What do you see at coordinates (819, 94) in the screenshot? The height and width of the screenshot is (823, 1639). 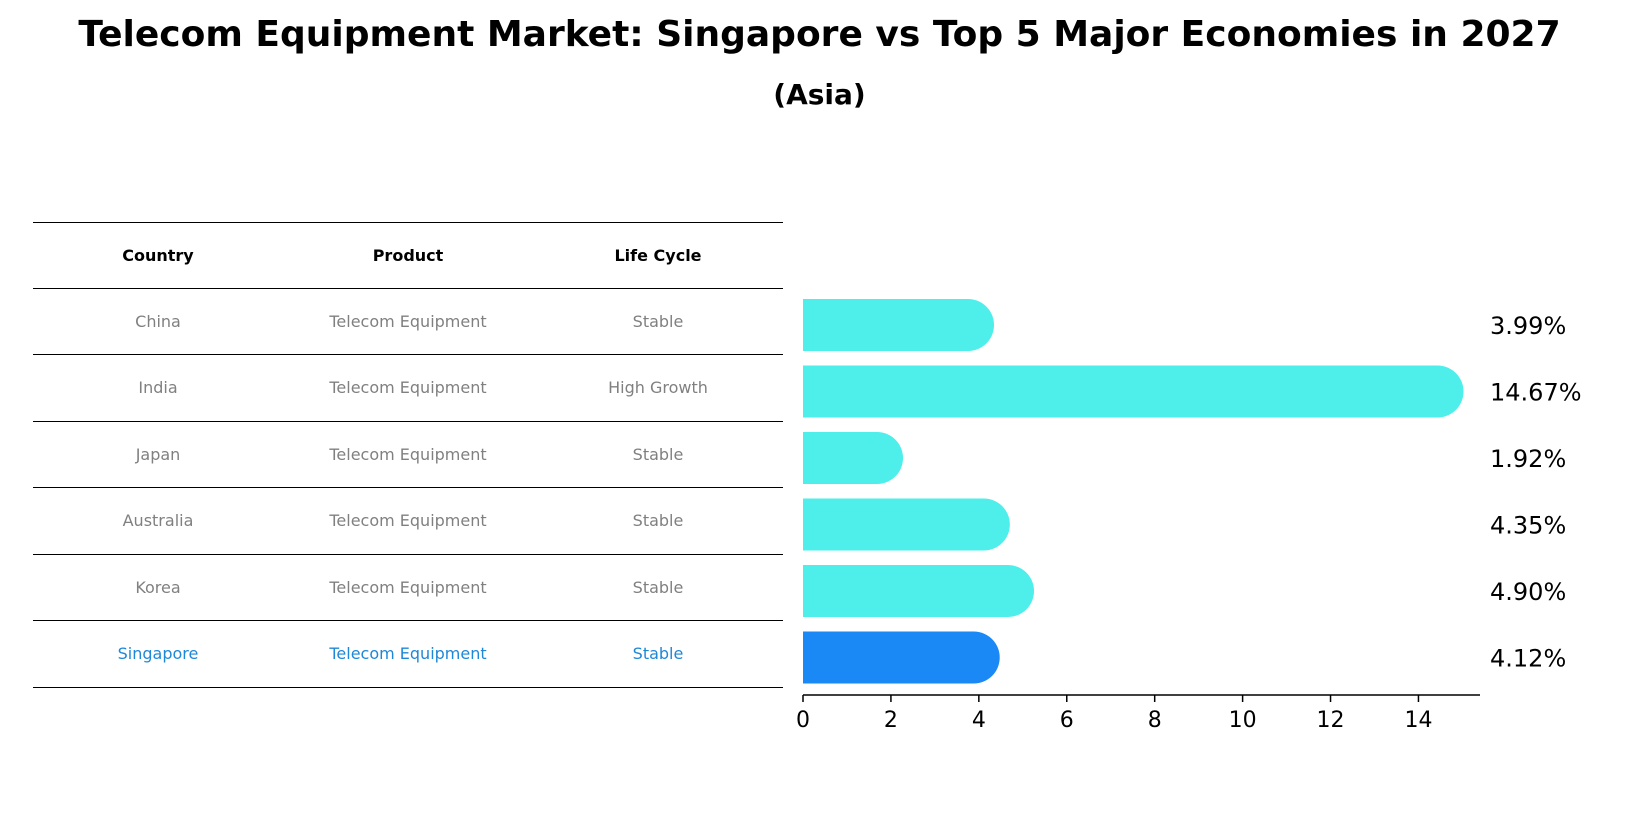 I see `chart-subtitle: (Asia)` at bounding box center [819, 94].